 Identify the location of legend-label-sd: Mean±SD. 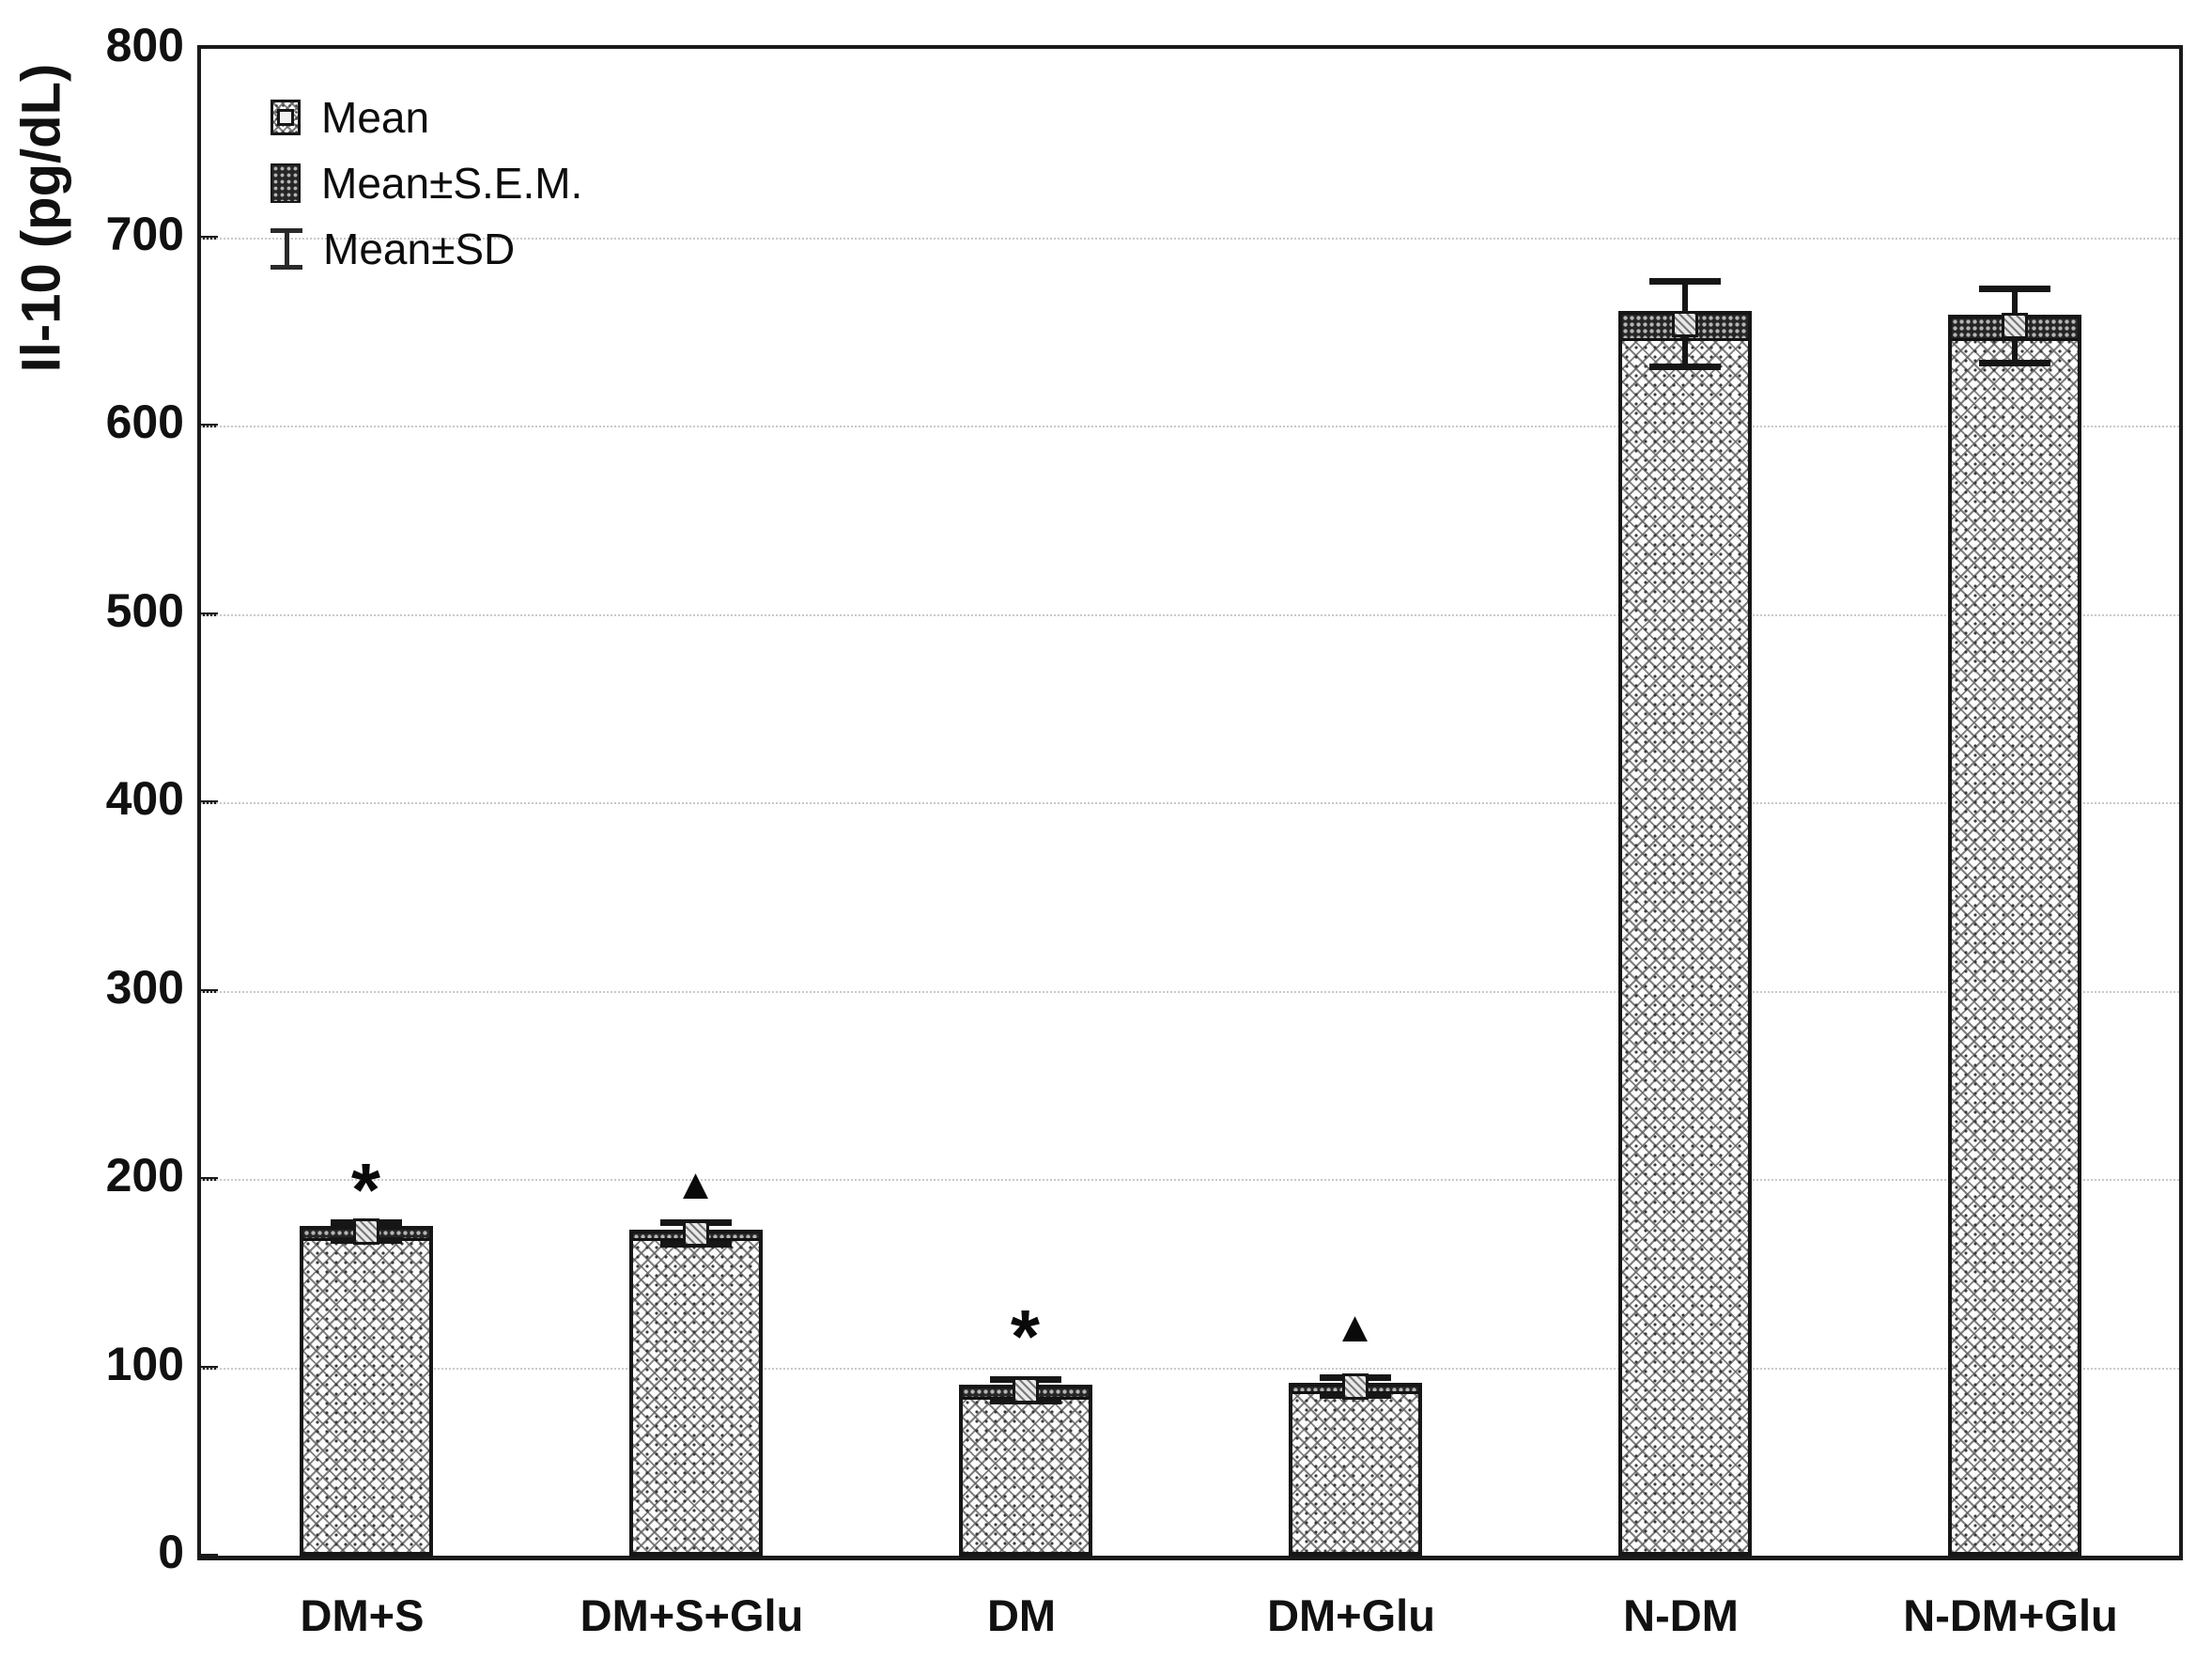
(419, 249).